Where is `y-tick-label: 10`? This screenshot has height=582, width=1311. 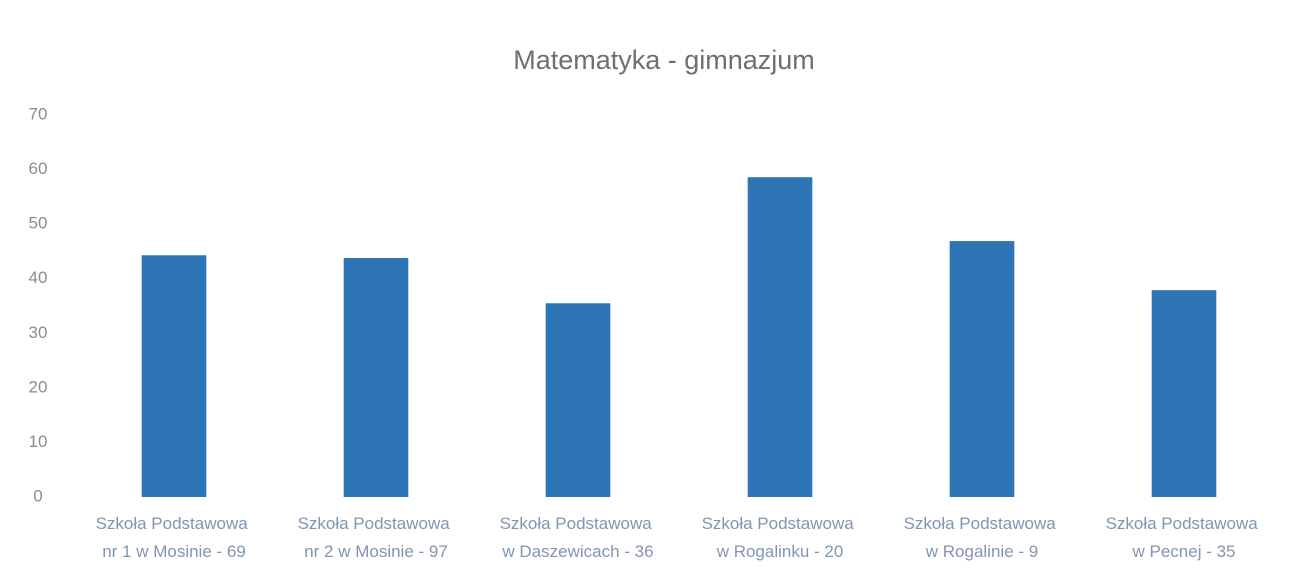
y-tick-label: 10 is located at coordinates (38, 441).